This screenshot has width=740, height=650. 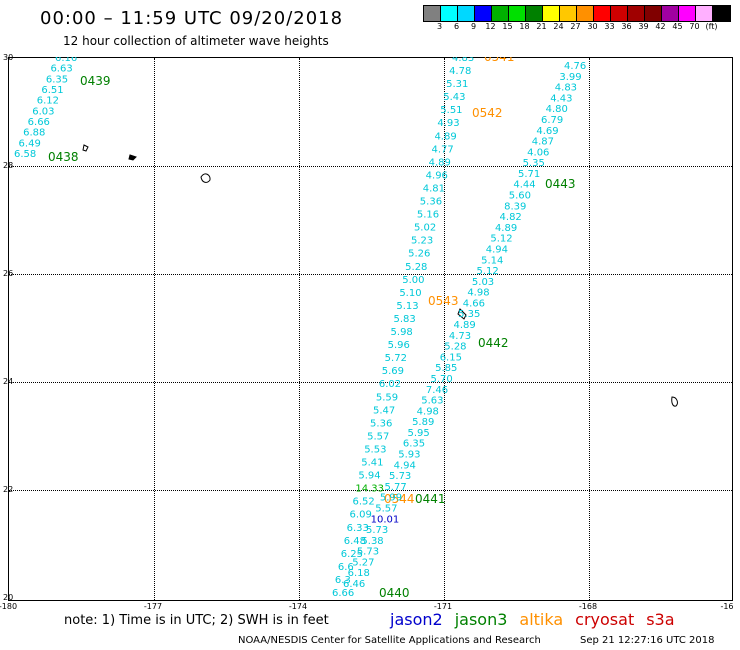 I want to click on track-value: 7.46, so click(x=437, y=390).